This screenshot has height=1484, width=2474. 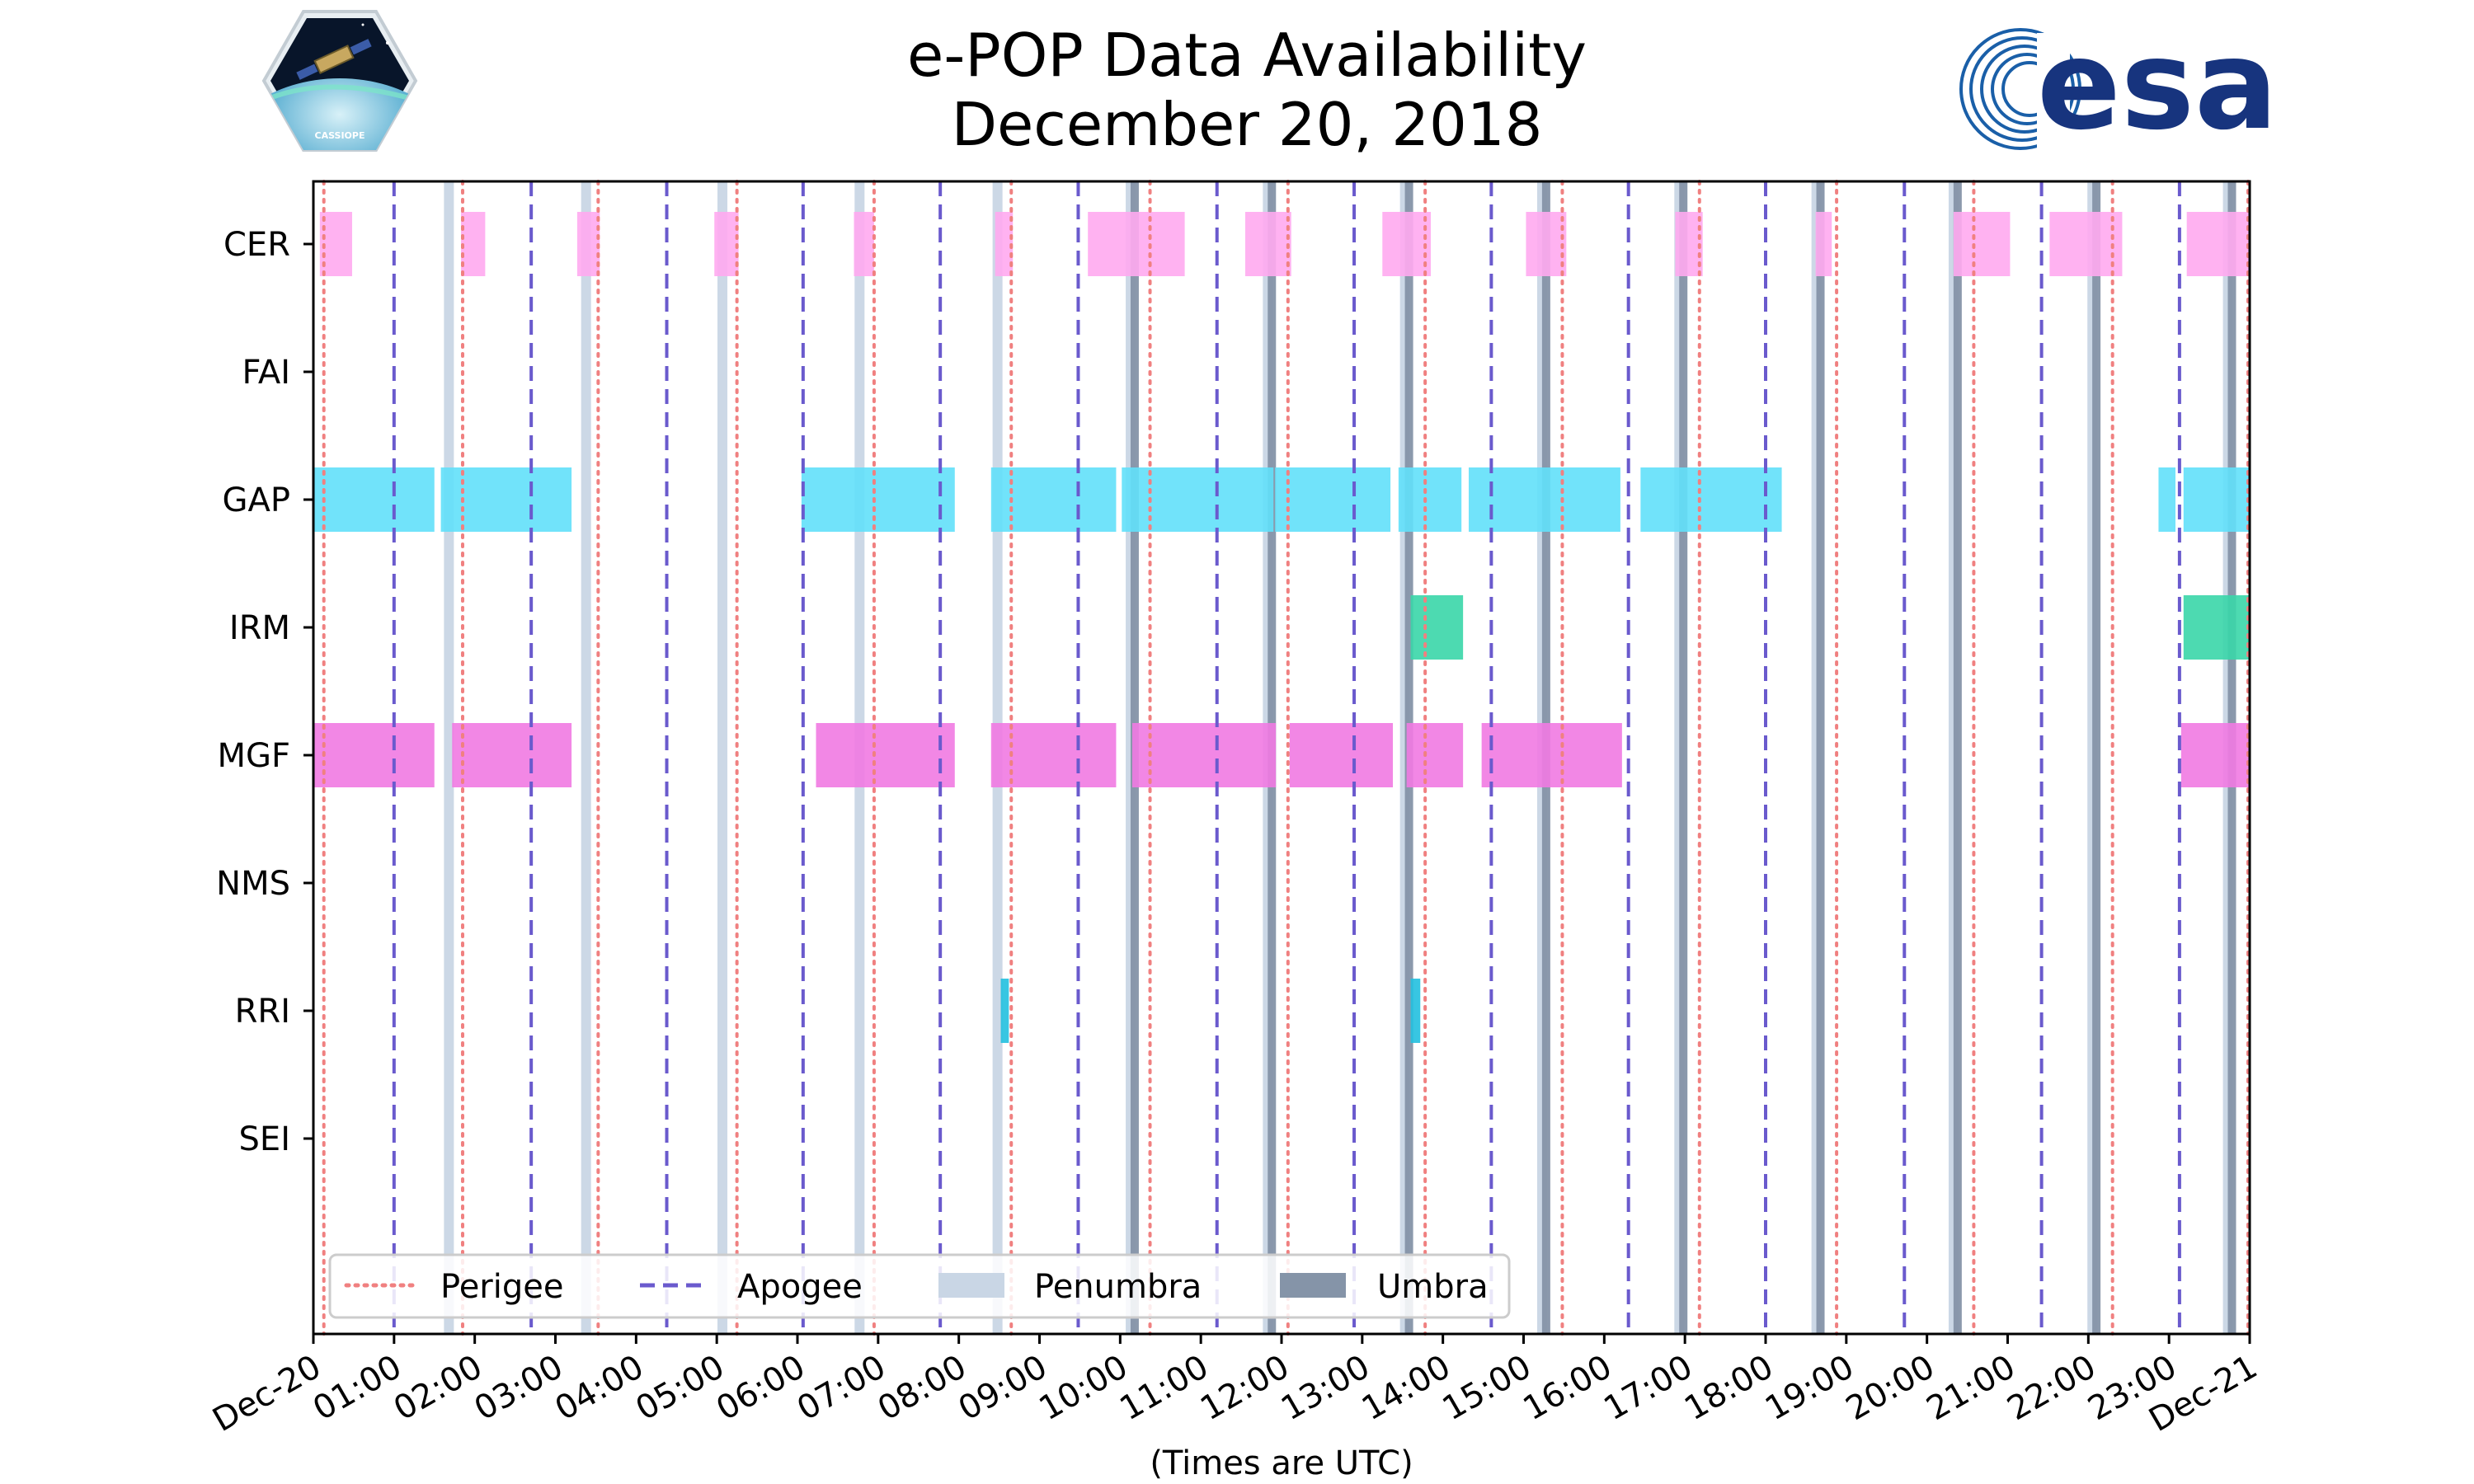 What do you see at coordinates (253, 756) in the screenshot?
I see `y-tick-label-mgf: MGF` at bounding box center [253, 756].